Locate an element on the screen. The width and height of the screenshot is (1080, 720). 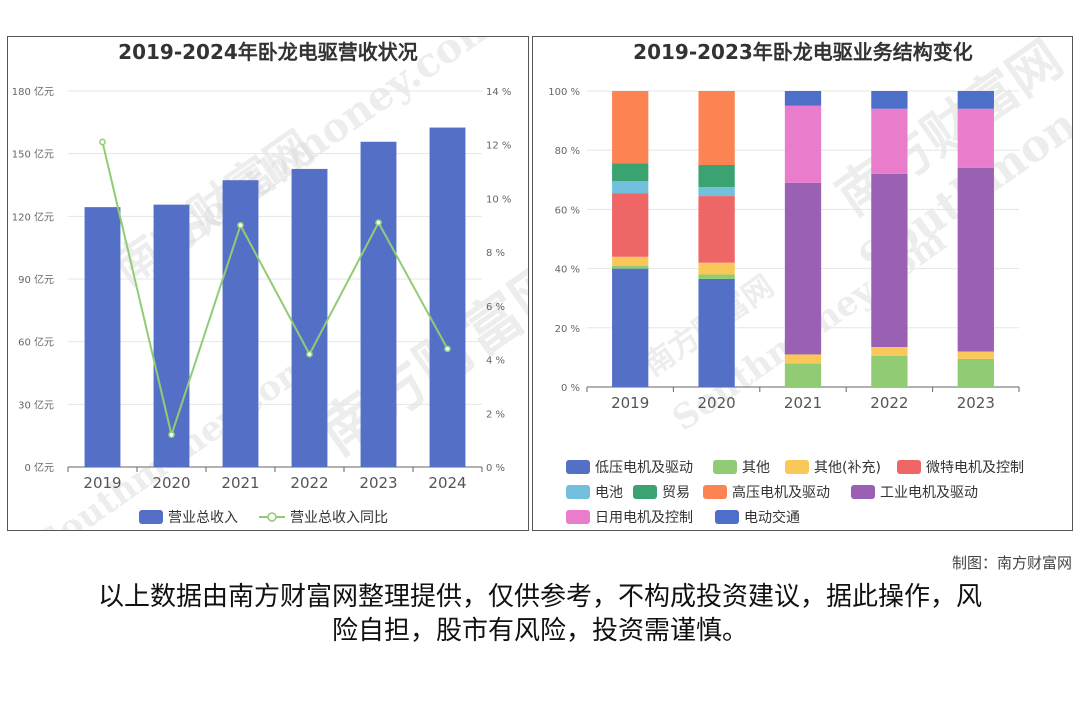
chart-title: 2019-2024年卧龙电驱营收状况 is located at coordinates (268, 52).